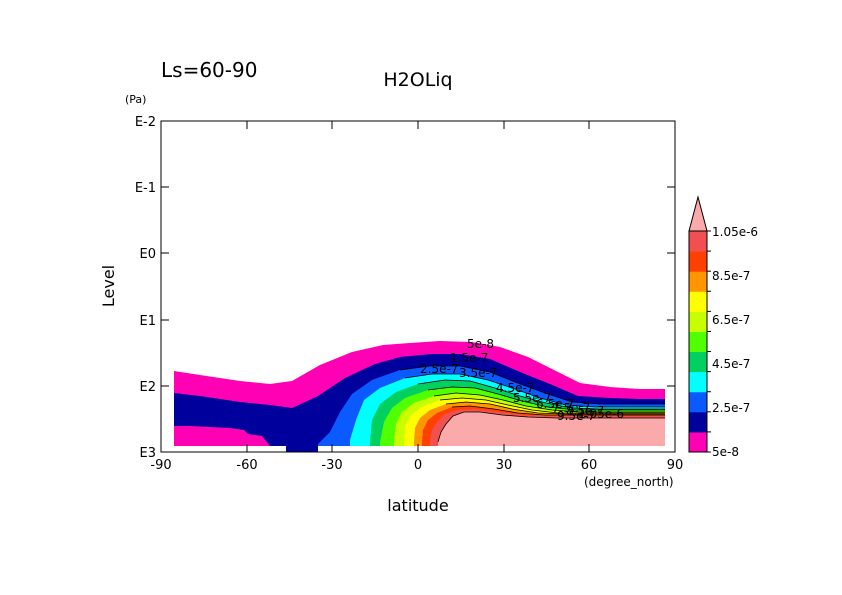 The height and width of the screenshot is (595, 842). Describe the element at coordinates (145, 188) in the screenshot. I see `y-tick-label: E-1` at that location.